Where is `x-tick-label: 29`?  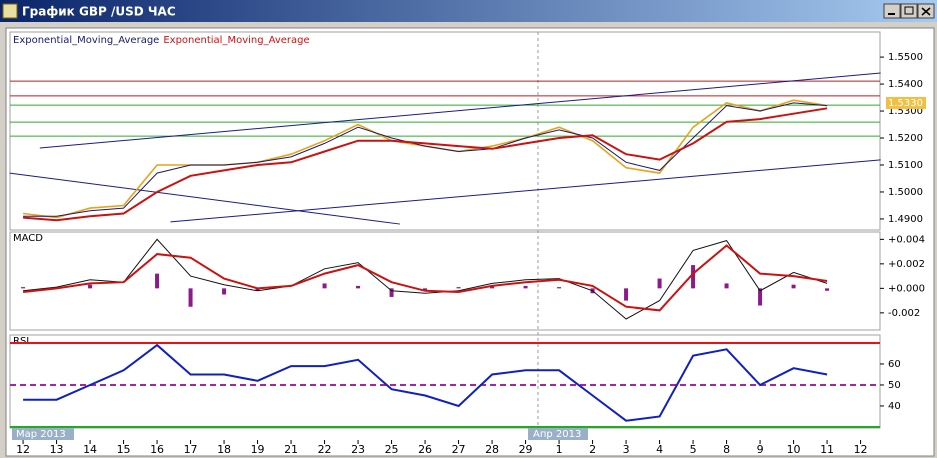
x-tick-label: 29 is located at coordinates (526, 449).